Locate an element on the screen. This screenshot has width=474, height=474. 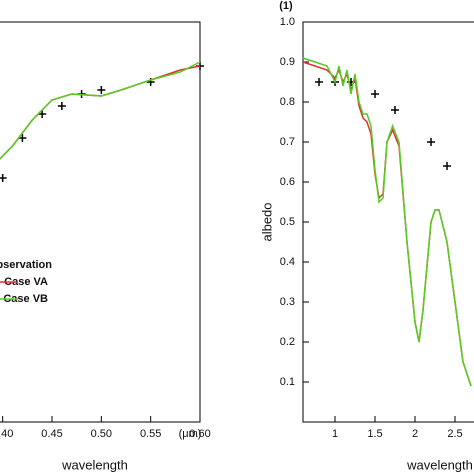
y-tick-label: 0.3 is located at coordinates (287, 302).